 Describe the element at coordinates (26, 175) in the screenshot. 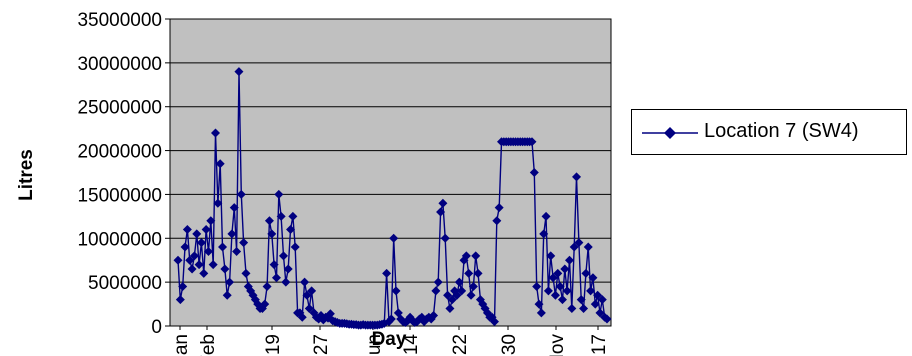

I see `y-axis-title: Litres` at that location.